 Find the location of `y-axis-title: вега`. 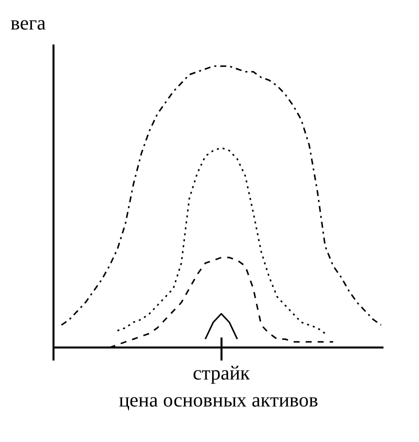

y-axis-title: вега is located at coordinates (28, 23).